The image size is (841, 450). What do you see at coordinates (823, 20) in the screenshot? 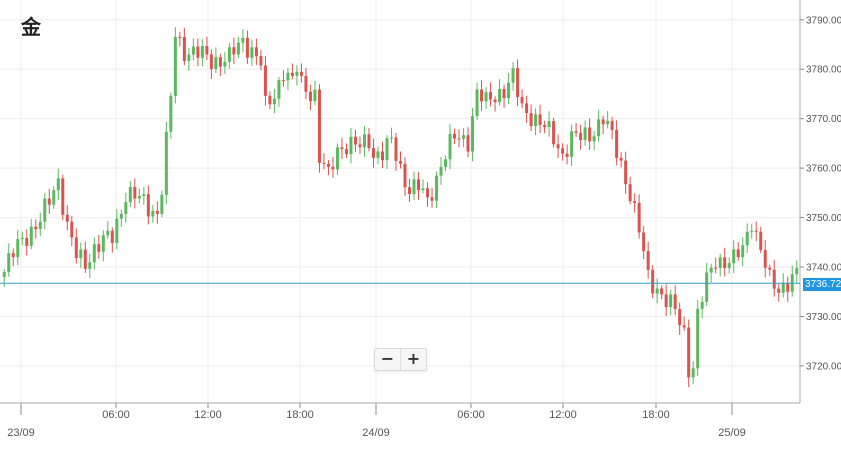
I see `y-tick-label: 3790.00` at bounding box center [823, 20].